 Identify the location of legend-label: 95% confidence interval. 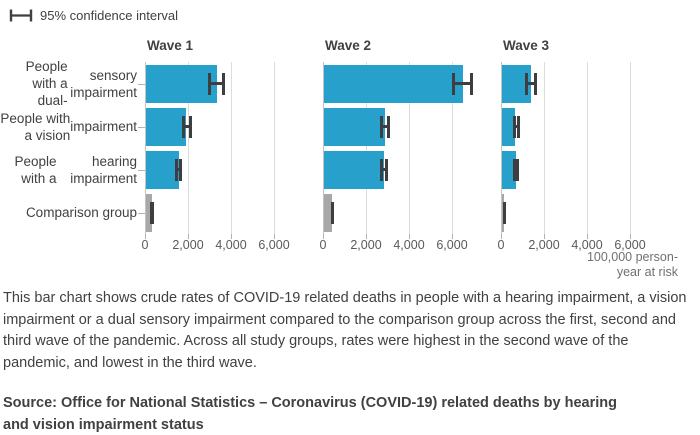
(109, 15).